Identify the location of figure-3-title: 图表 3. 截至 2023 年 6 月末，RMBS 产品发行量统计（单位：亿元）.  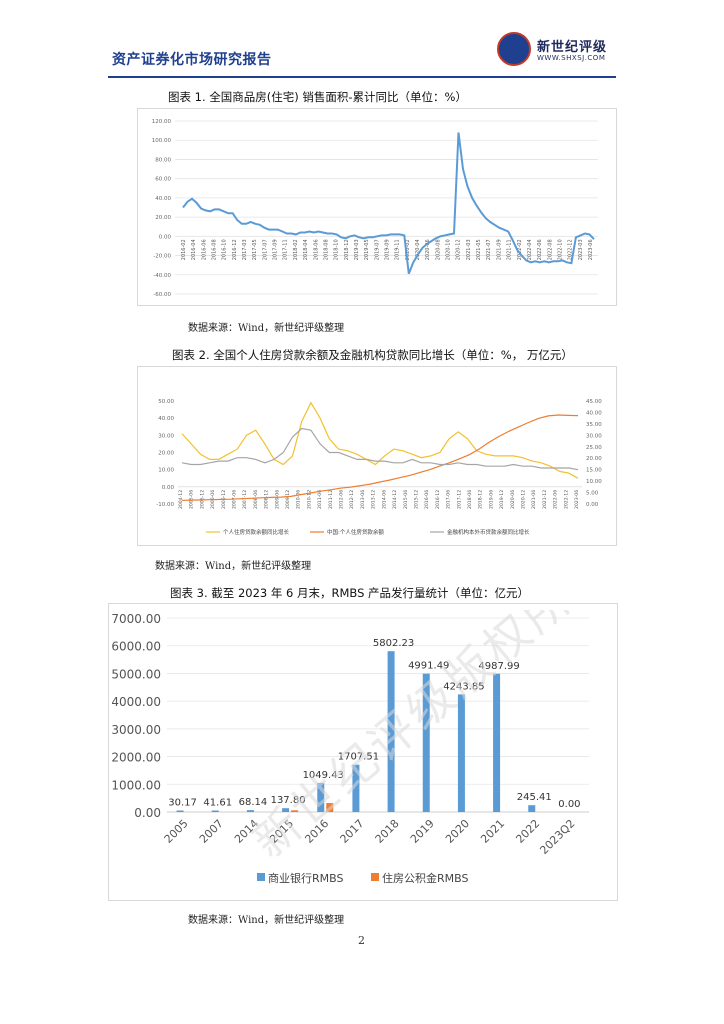
(350, 593).